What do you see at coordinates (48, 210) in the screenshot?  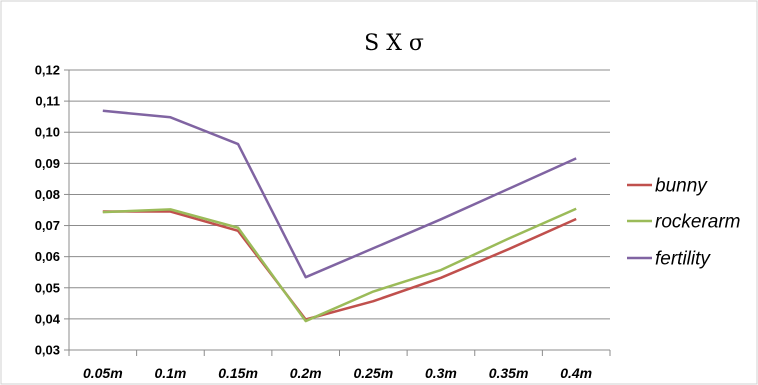 I see `y-tick-labels: 0,03 0,04 0,05 0,06 0,07 0,08 0,09 0,10 0,11 0,12` at bounding box center [48, 210].